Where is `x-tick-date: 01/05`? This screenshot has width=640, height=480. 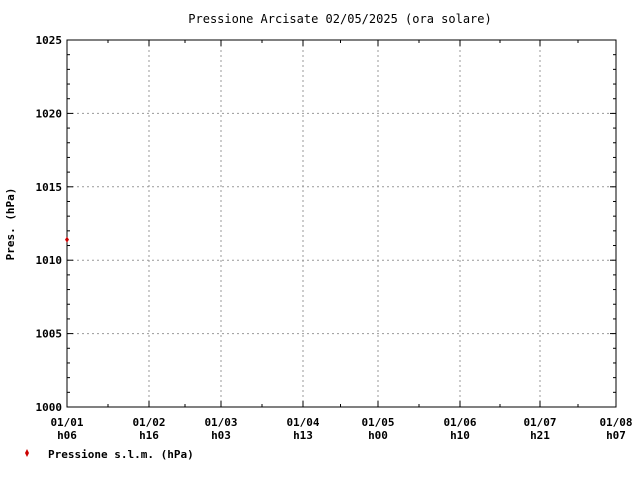 x-tick-date: 01/05 is located at coordinates (377, 422).